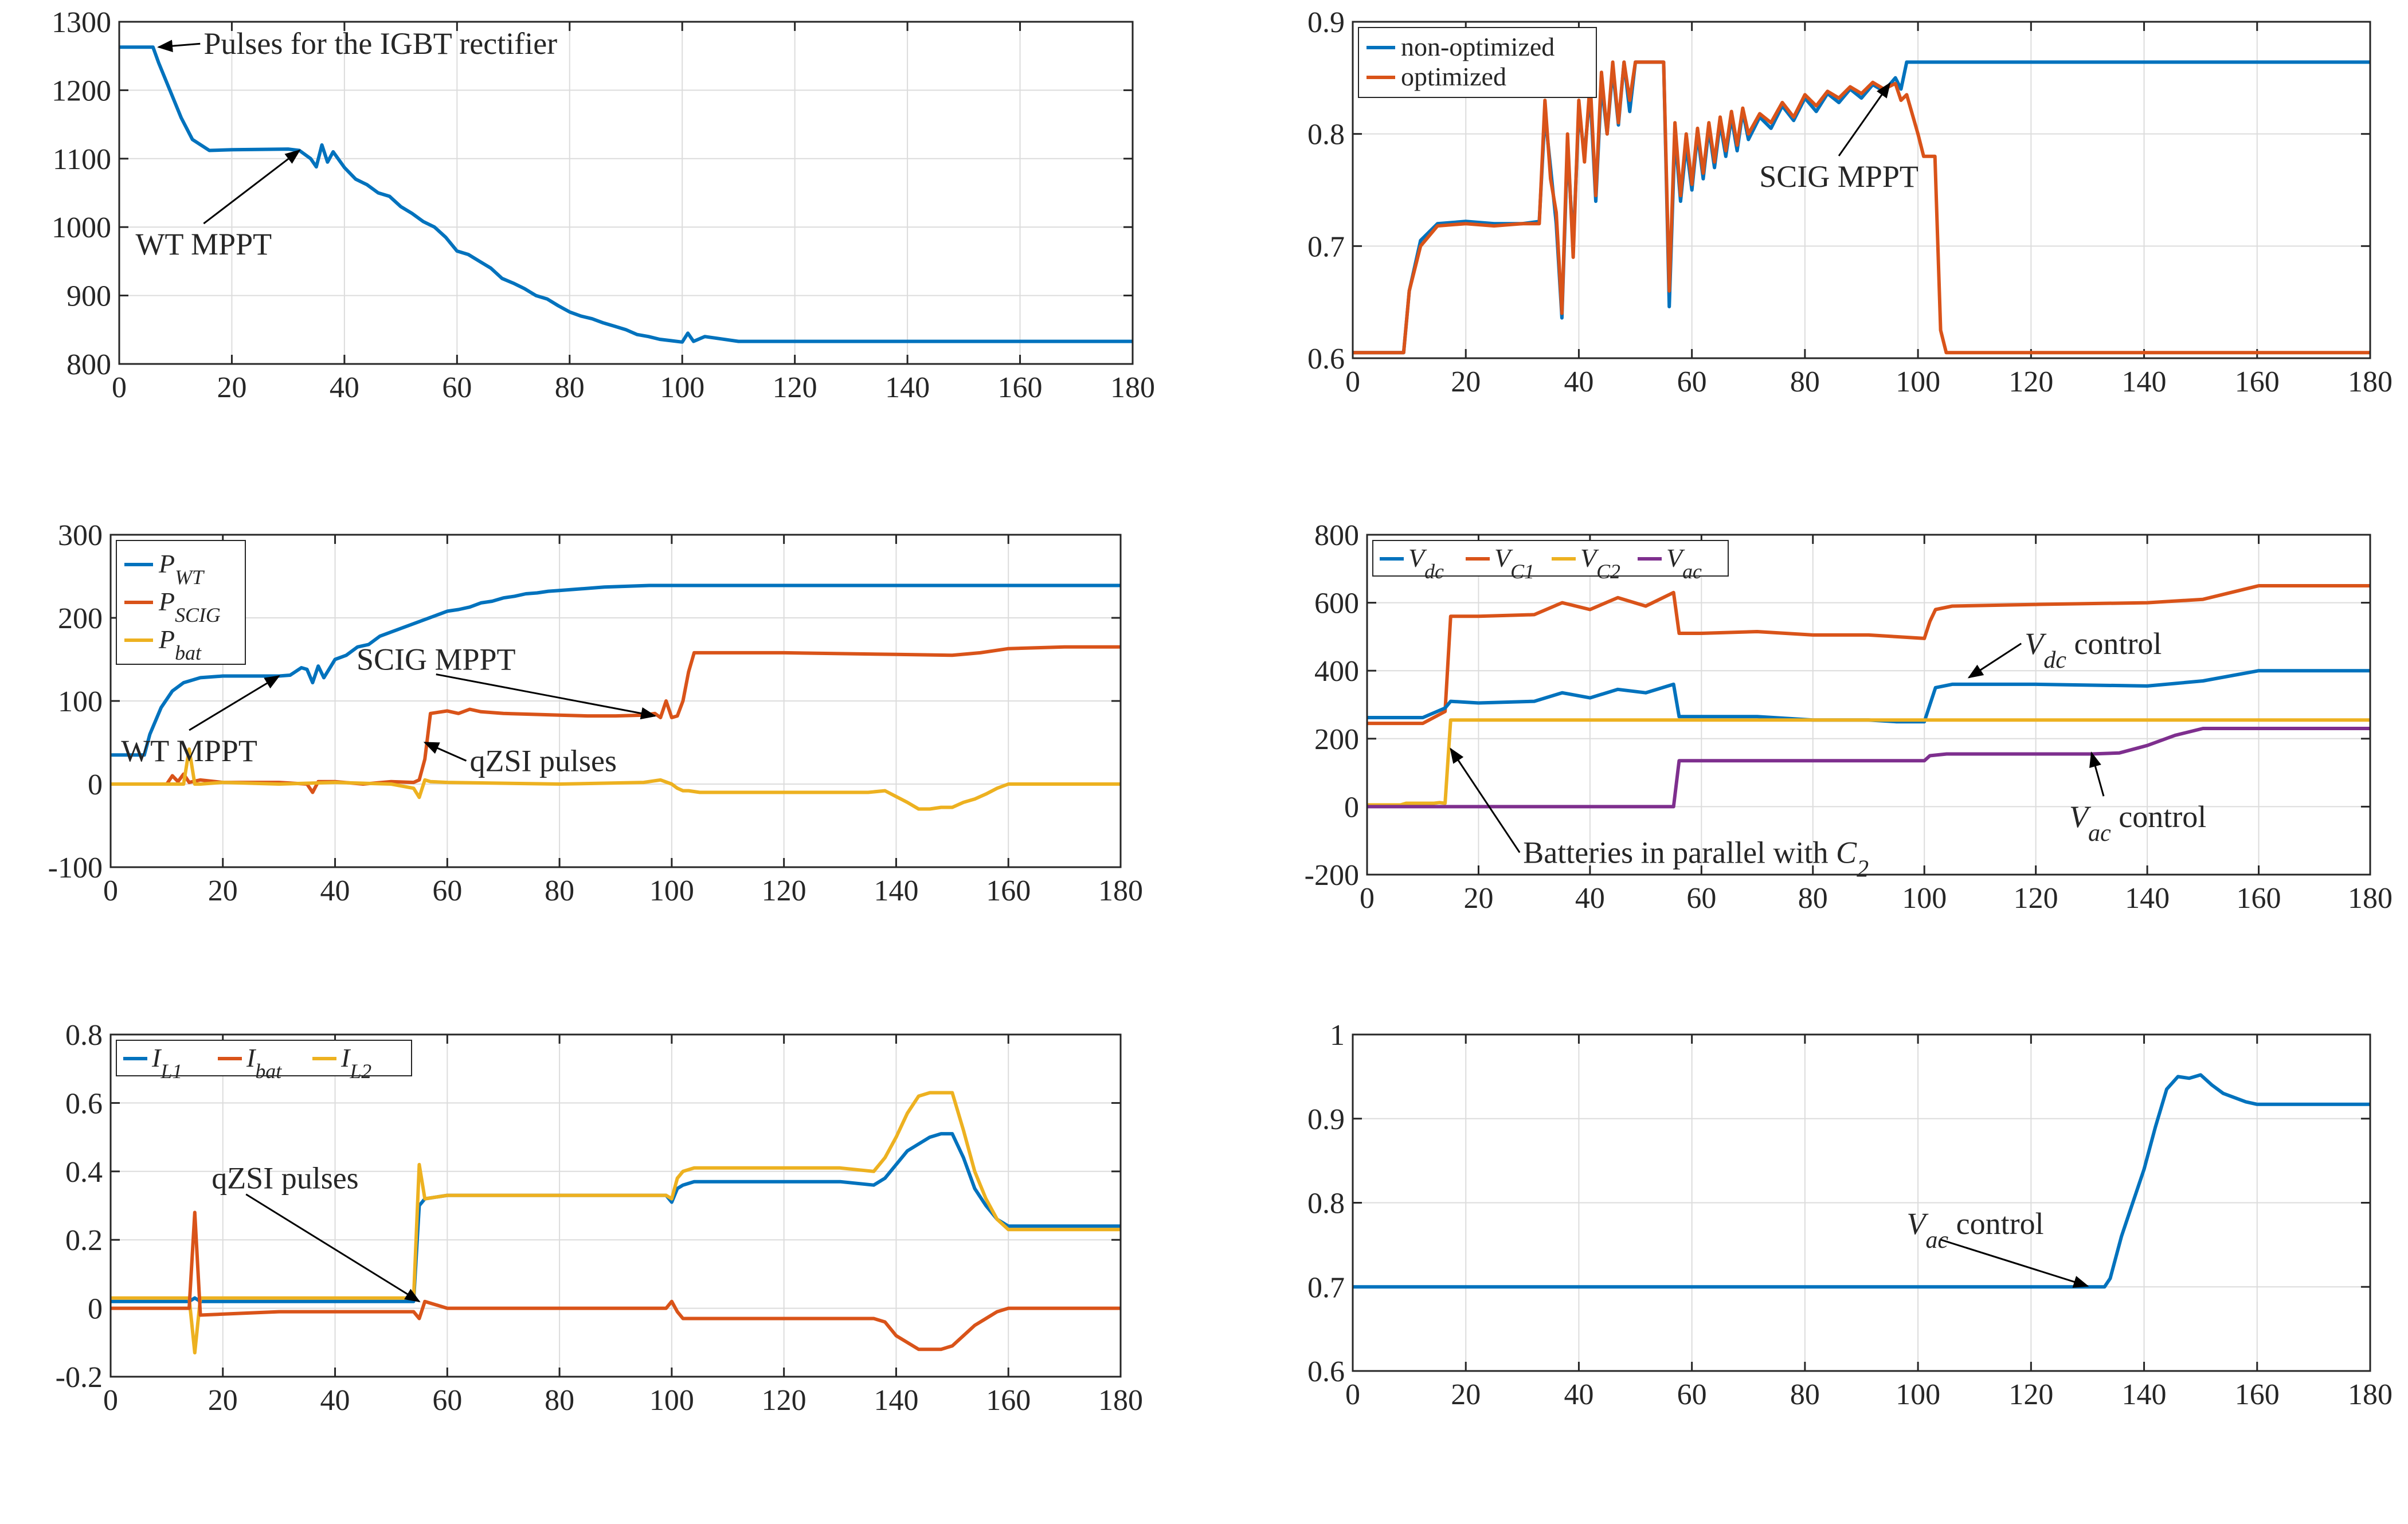  Describe the element at coordinates (88, 296) in the screenshot. I see `y-tick-label: 900` at that location.